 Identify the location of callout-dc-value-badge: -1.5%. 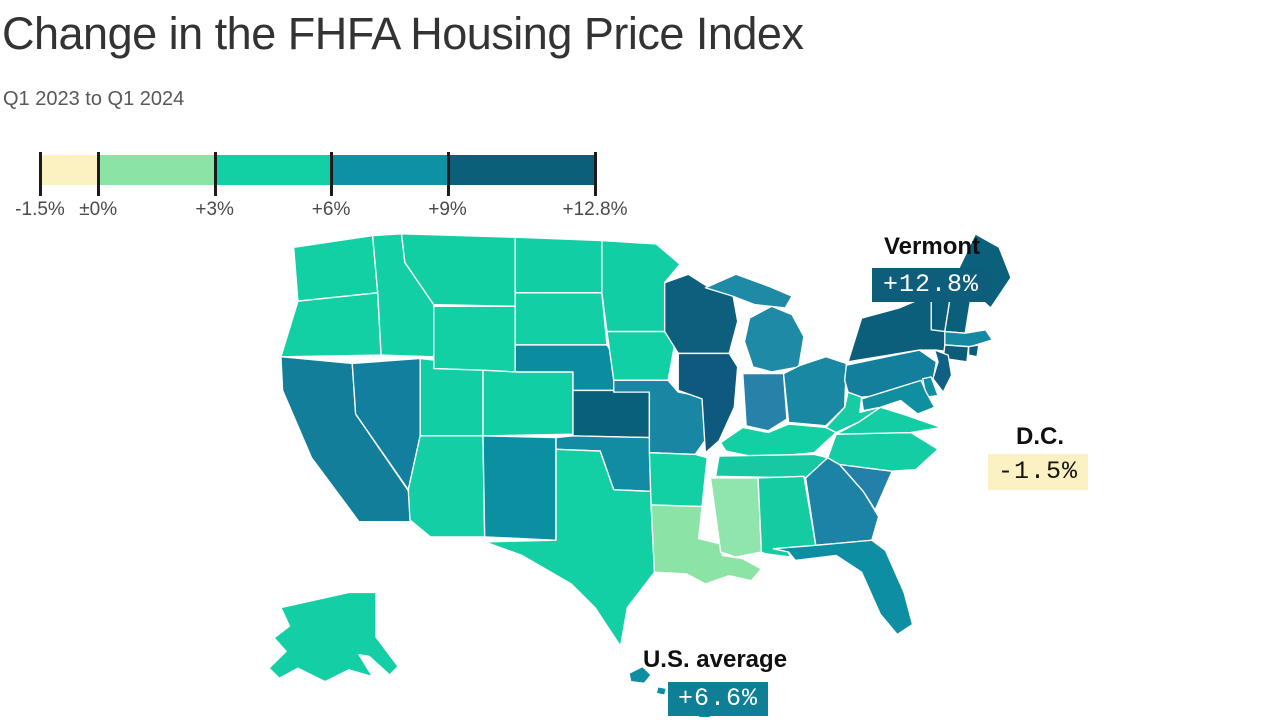
(1038, 472).